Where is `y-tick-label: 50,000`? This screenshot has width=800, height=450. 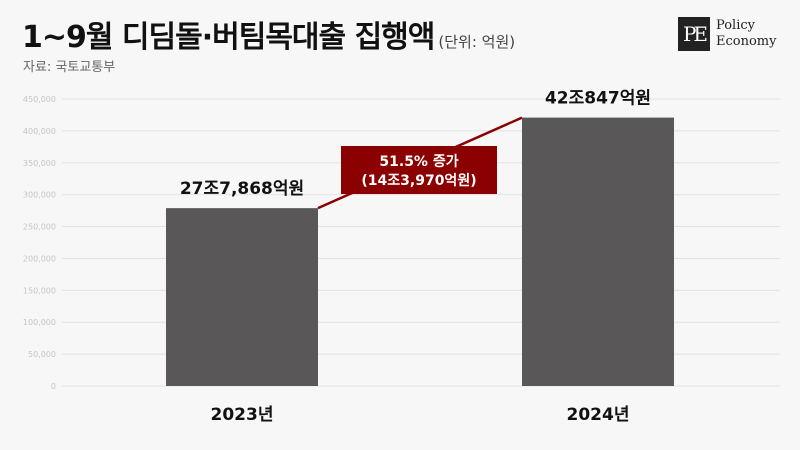
y-tick-label: 50,000 is located at coordinates (42, 354).